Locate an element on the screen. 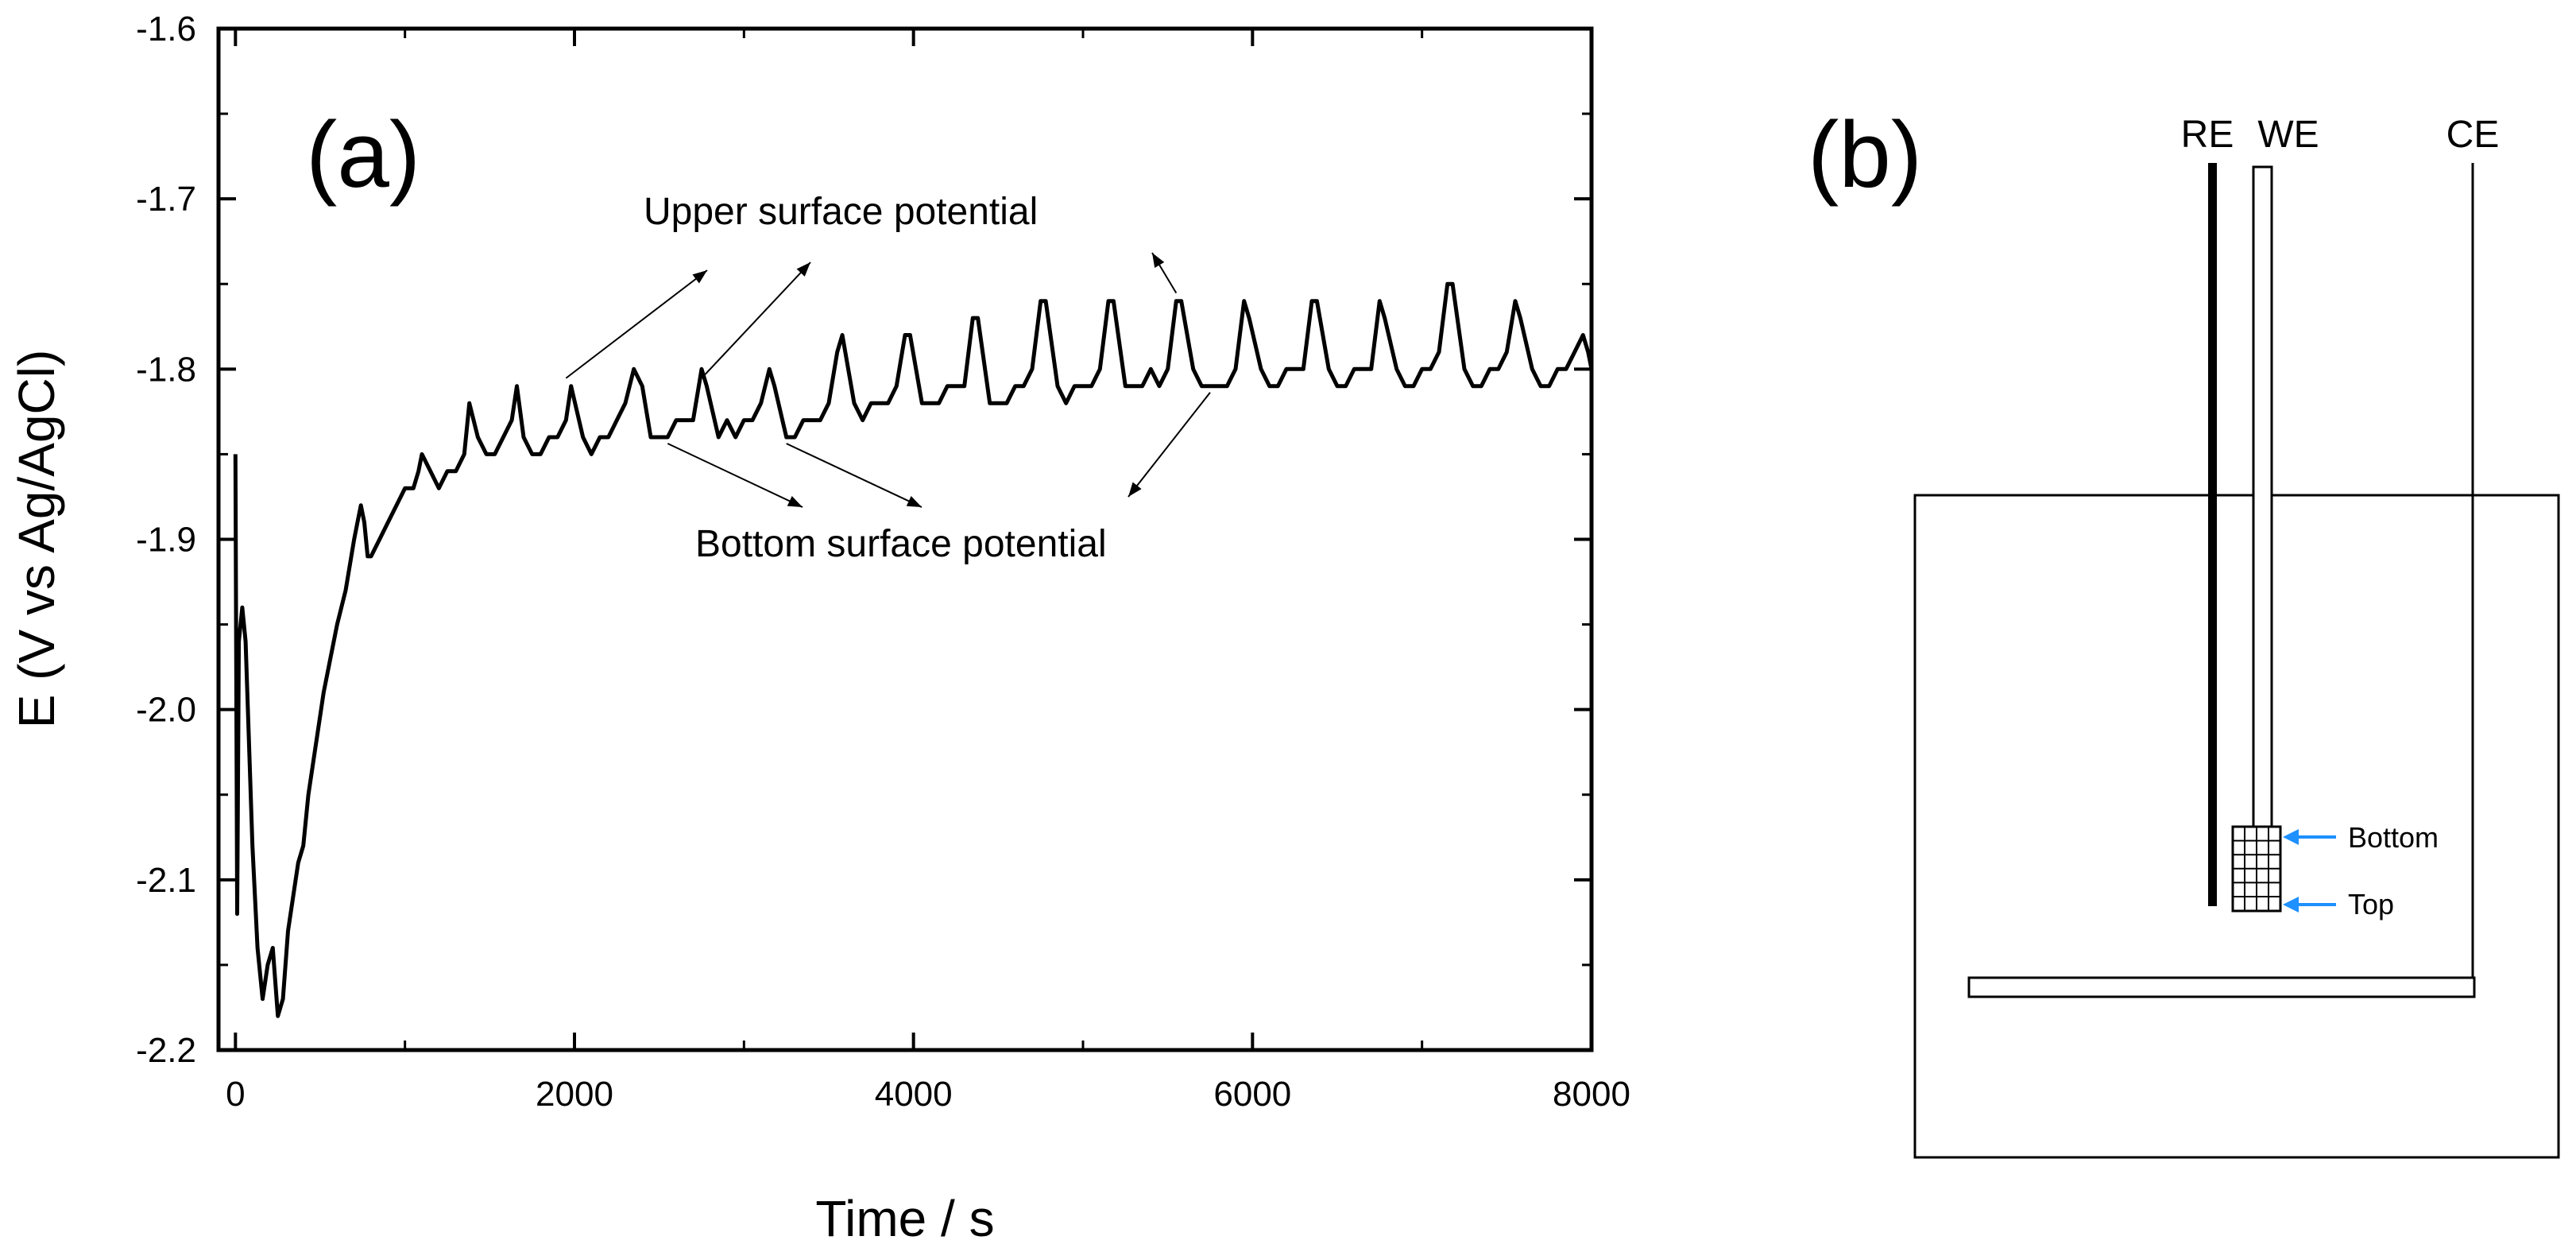 The height and width of the screenshot is (1244, 2576). annotation-upper: Upper surface potential is located at coordinates (841, 212).